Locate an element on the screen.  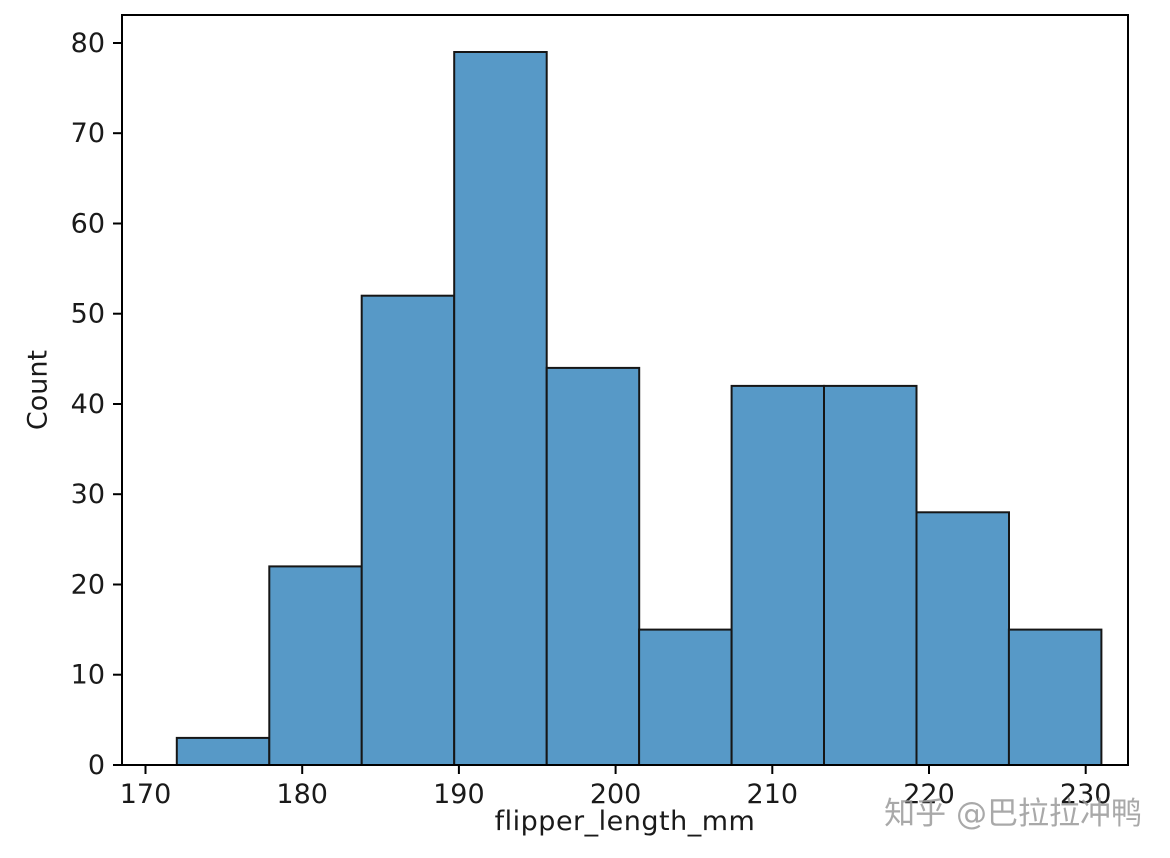
watermark: 知乎 @巴拉拉冲鸭 is located at coordinates (1013, 814).